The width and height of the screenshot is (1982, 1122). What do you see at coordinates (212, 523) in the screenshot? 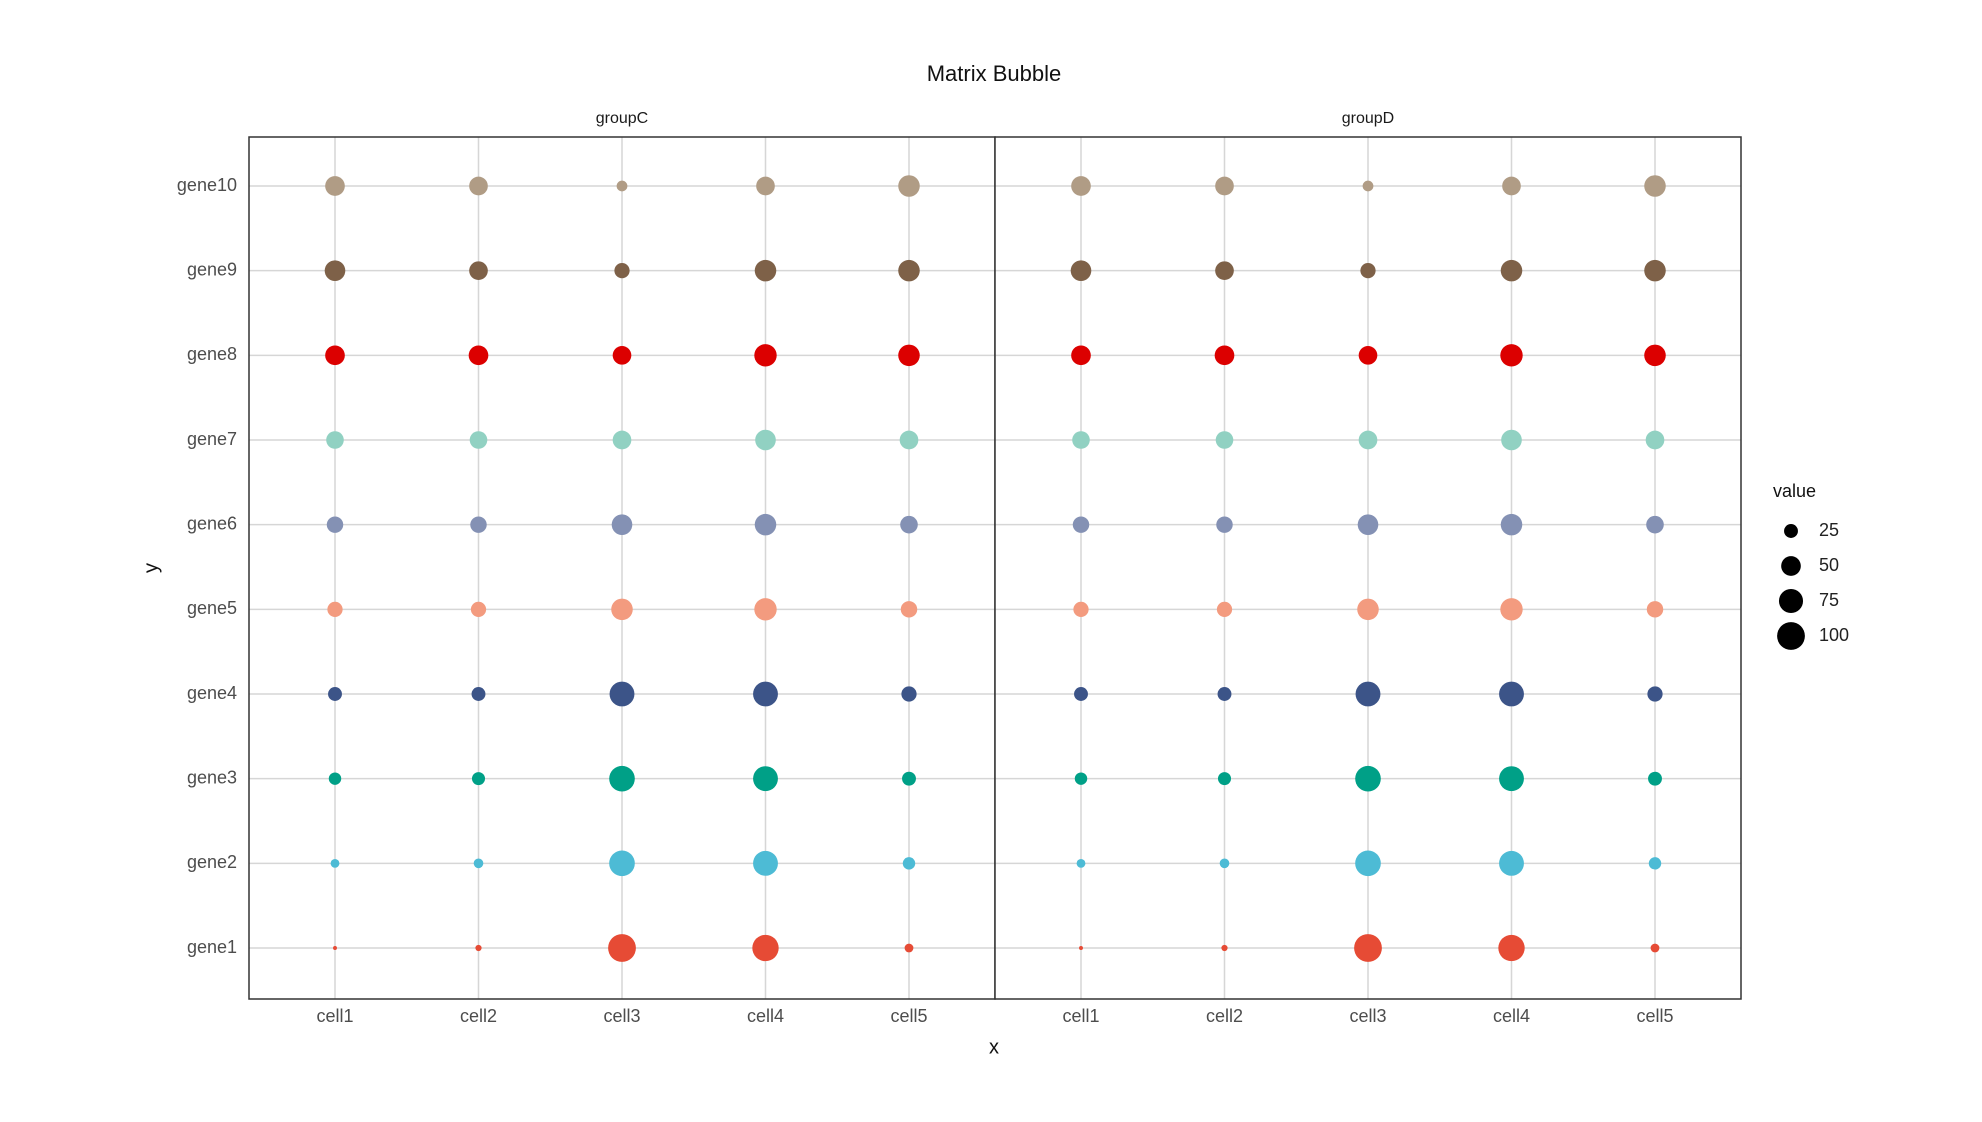
I see `y-tick-label: gene6` at bounding box center [212, 523].